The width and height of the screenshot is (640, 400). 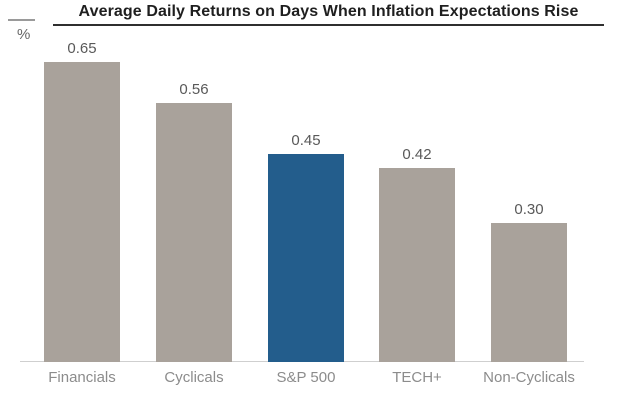 I want to click on axis-unit-dash, so click(x=21, y=20).